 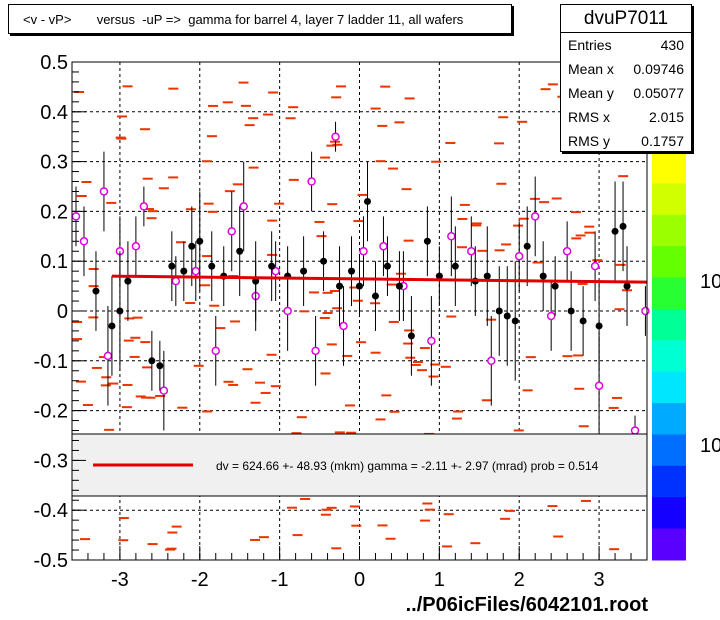 What do you see at coordinates (51, 561) in the screenshot?
I see `y-tick-label: -0.5` at bounding box center [51, 561].